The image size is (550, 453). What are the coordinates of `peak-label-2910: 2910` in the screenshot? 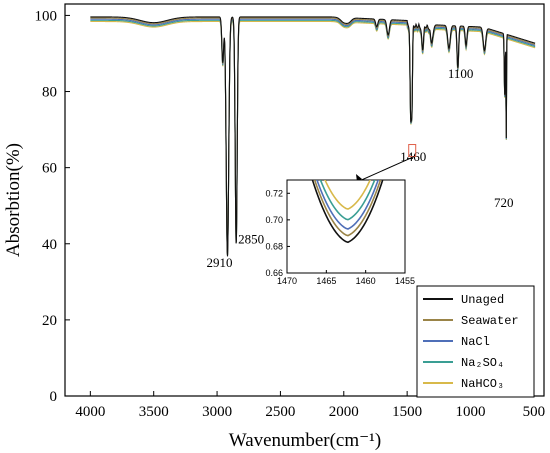 It's located at (219, 262).